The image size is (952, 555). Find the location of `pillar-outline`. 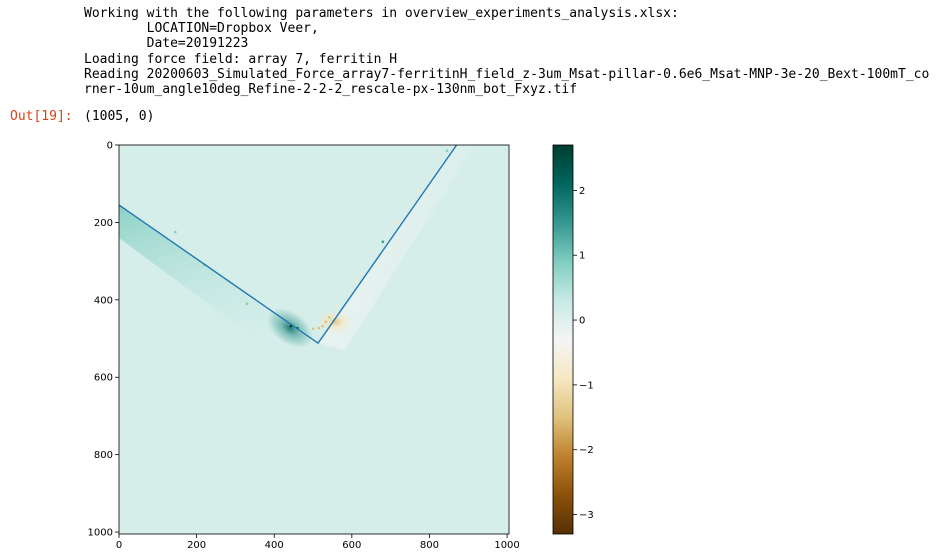

pillar-outline is located at coordinates (288, 245).